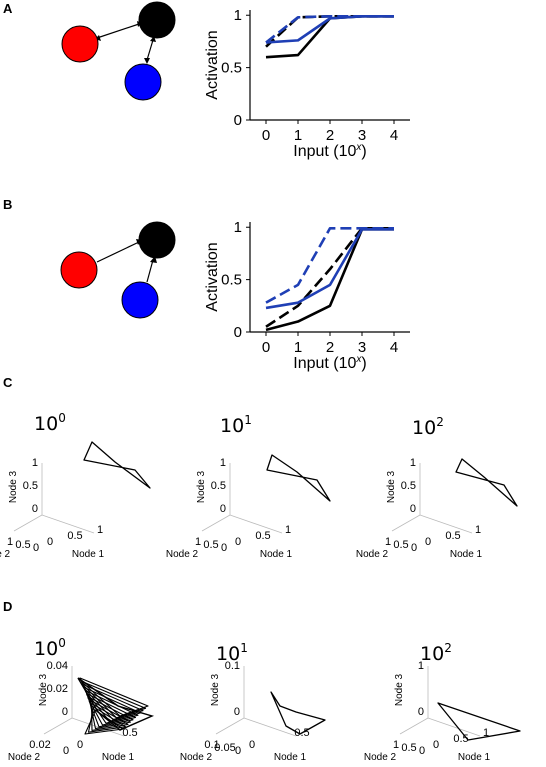 This screenshot has width=546, height=767. Describe the element at coordinates (8, 8) in the screenshot. I see `panel-label-a: A` at that location.